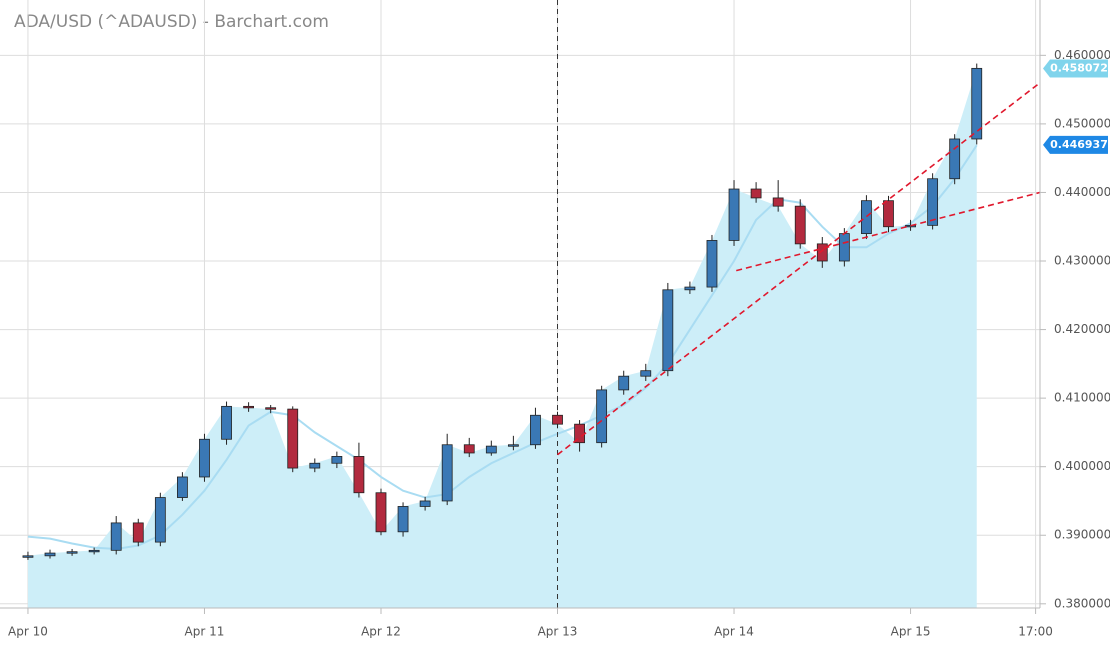 The height and width of the screenshot is (649, 1110). I want to click on x-tick-label: Apr 13, so click(558, 632).